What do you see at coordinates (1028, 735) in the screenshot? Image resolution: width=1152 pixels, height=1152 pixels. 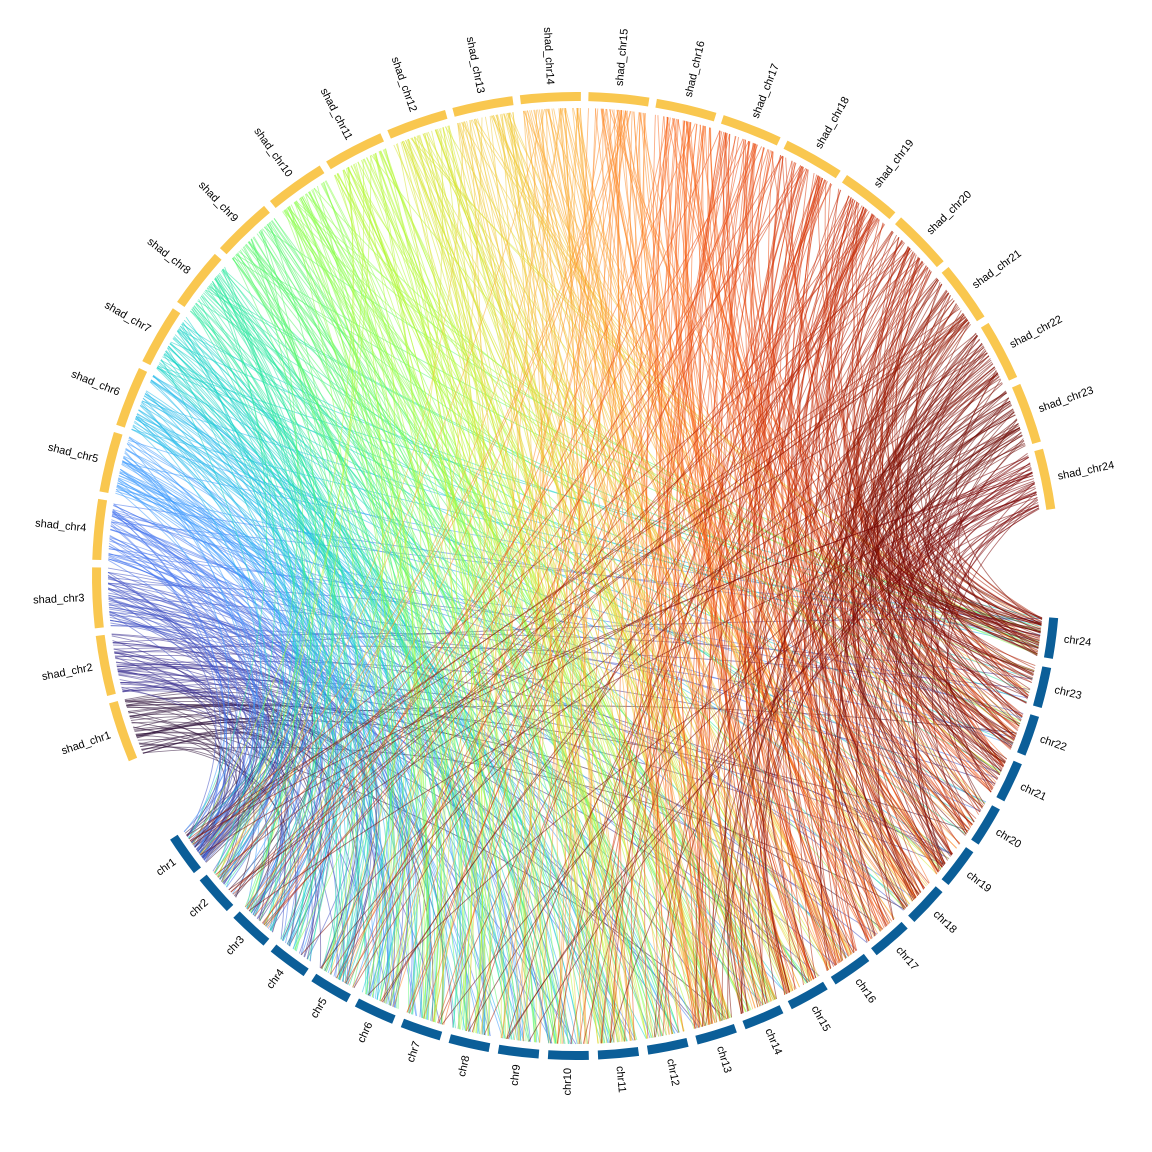 I see `bottom-segment-chr22` at bounding box center [1028, 735].